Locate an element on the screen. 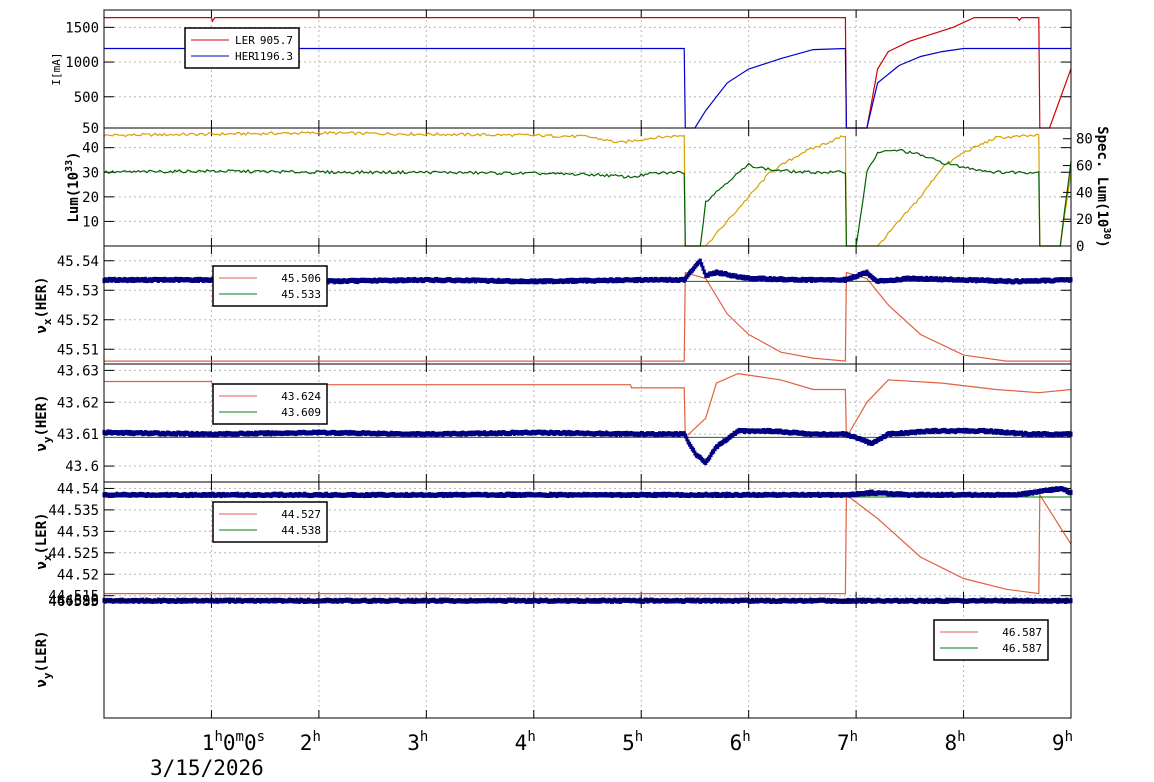 This screenshot has width=1154, height=782. legend: 46.587 46.587 is located at coordinates (991, 640).